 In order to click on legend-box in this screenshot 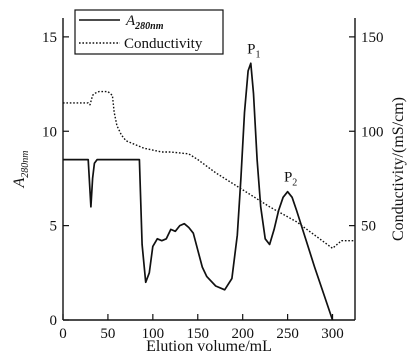, I will do `click(149, 32)`.